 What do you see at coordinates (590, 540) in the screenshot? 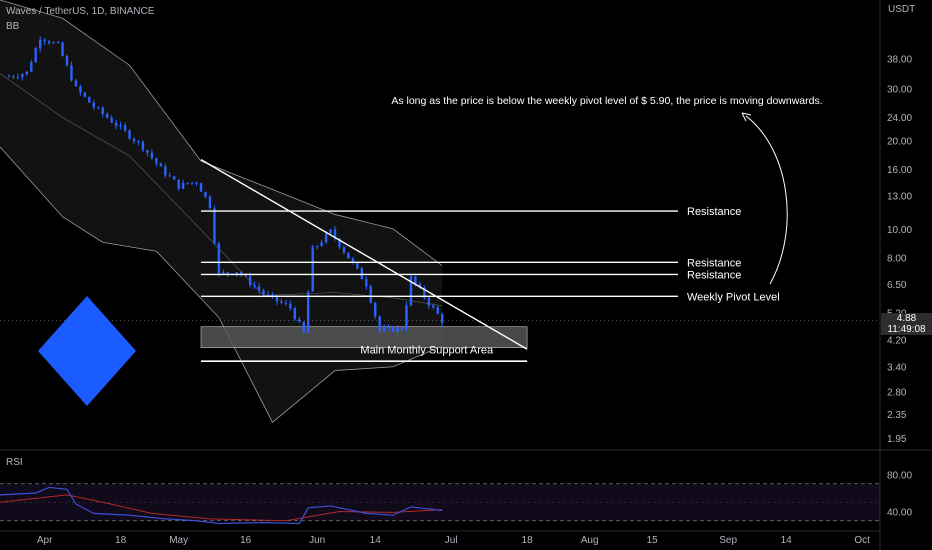
I see `time-tick-label: Aug` at bounding box center [590, 540].